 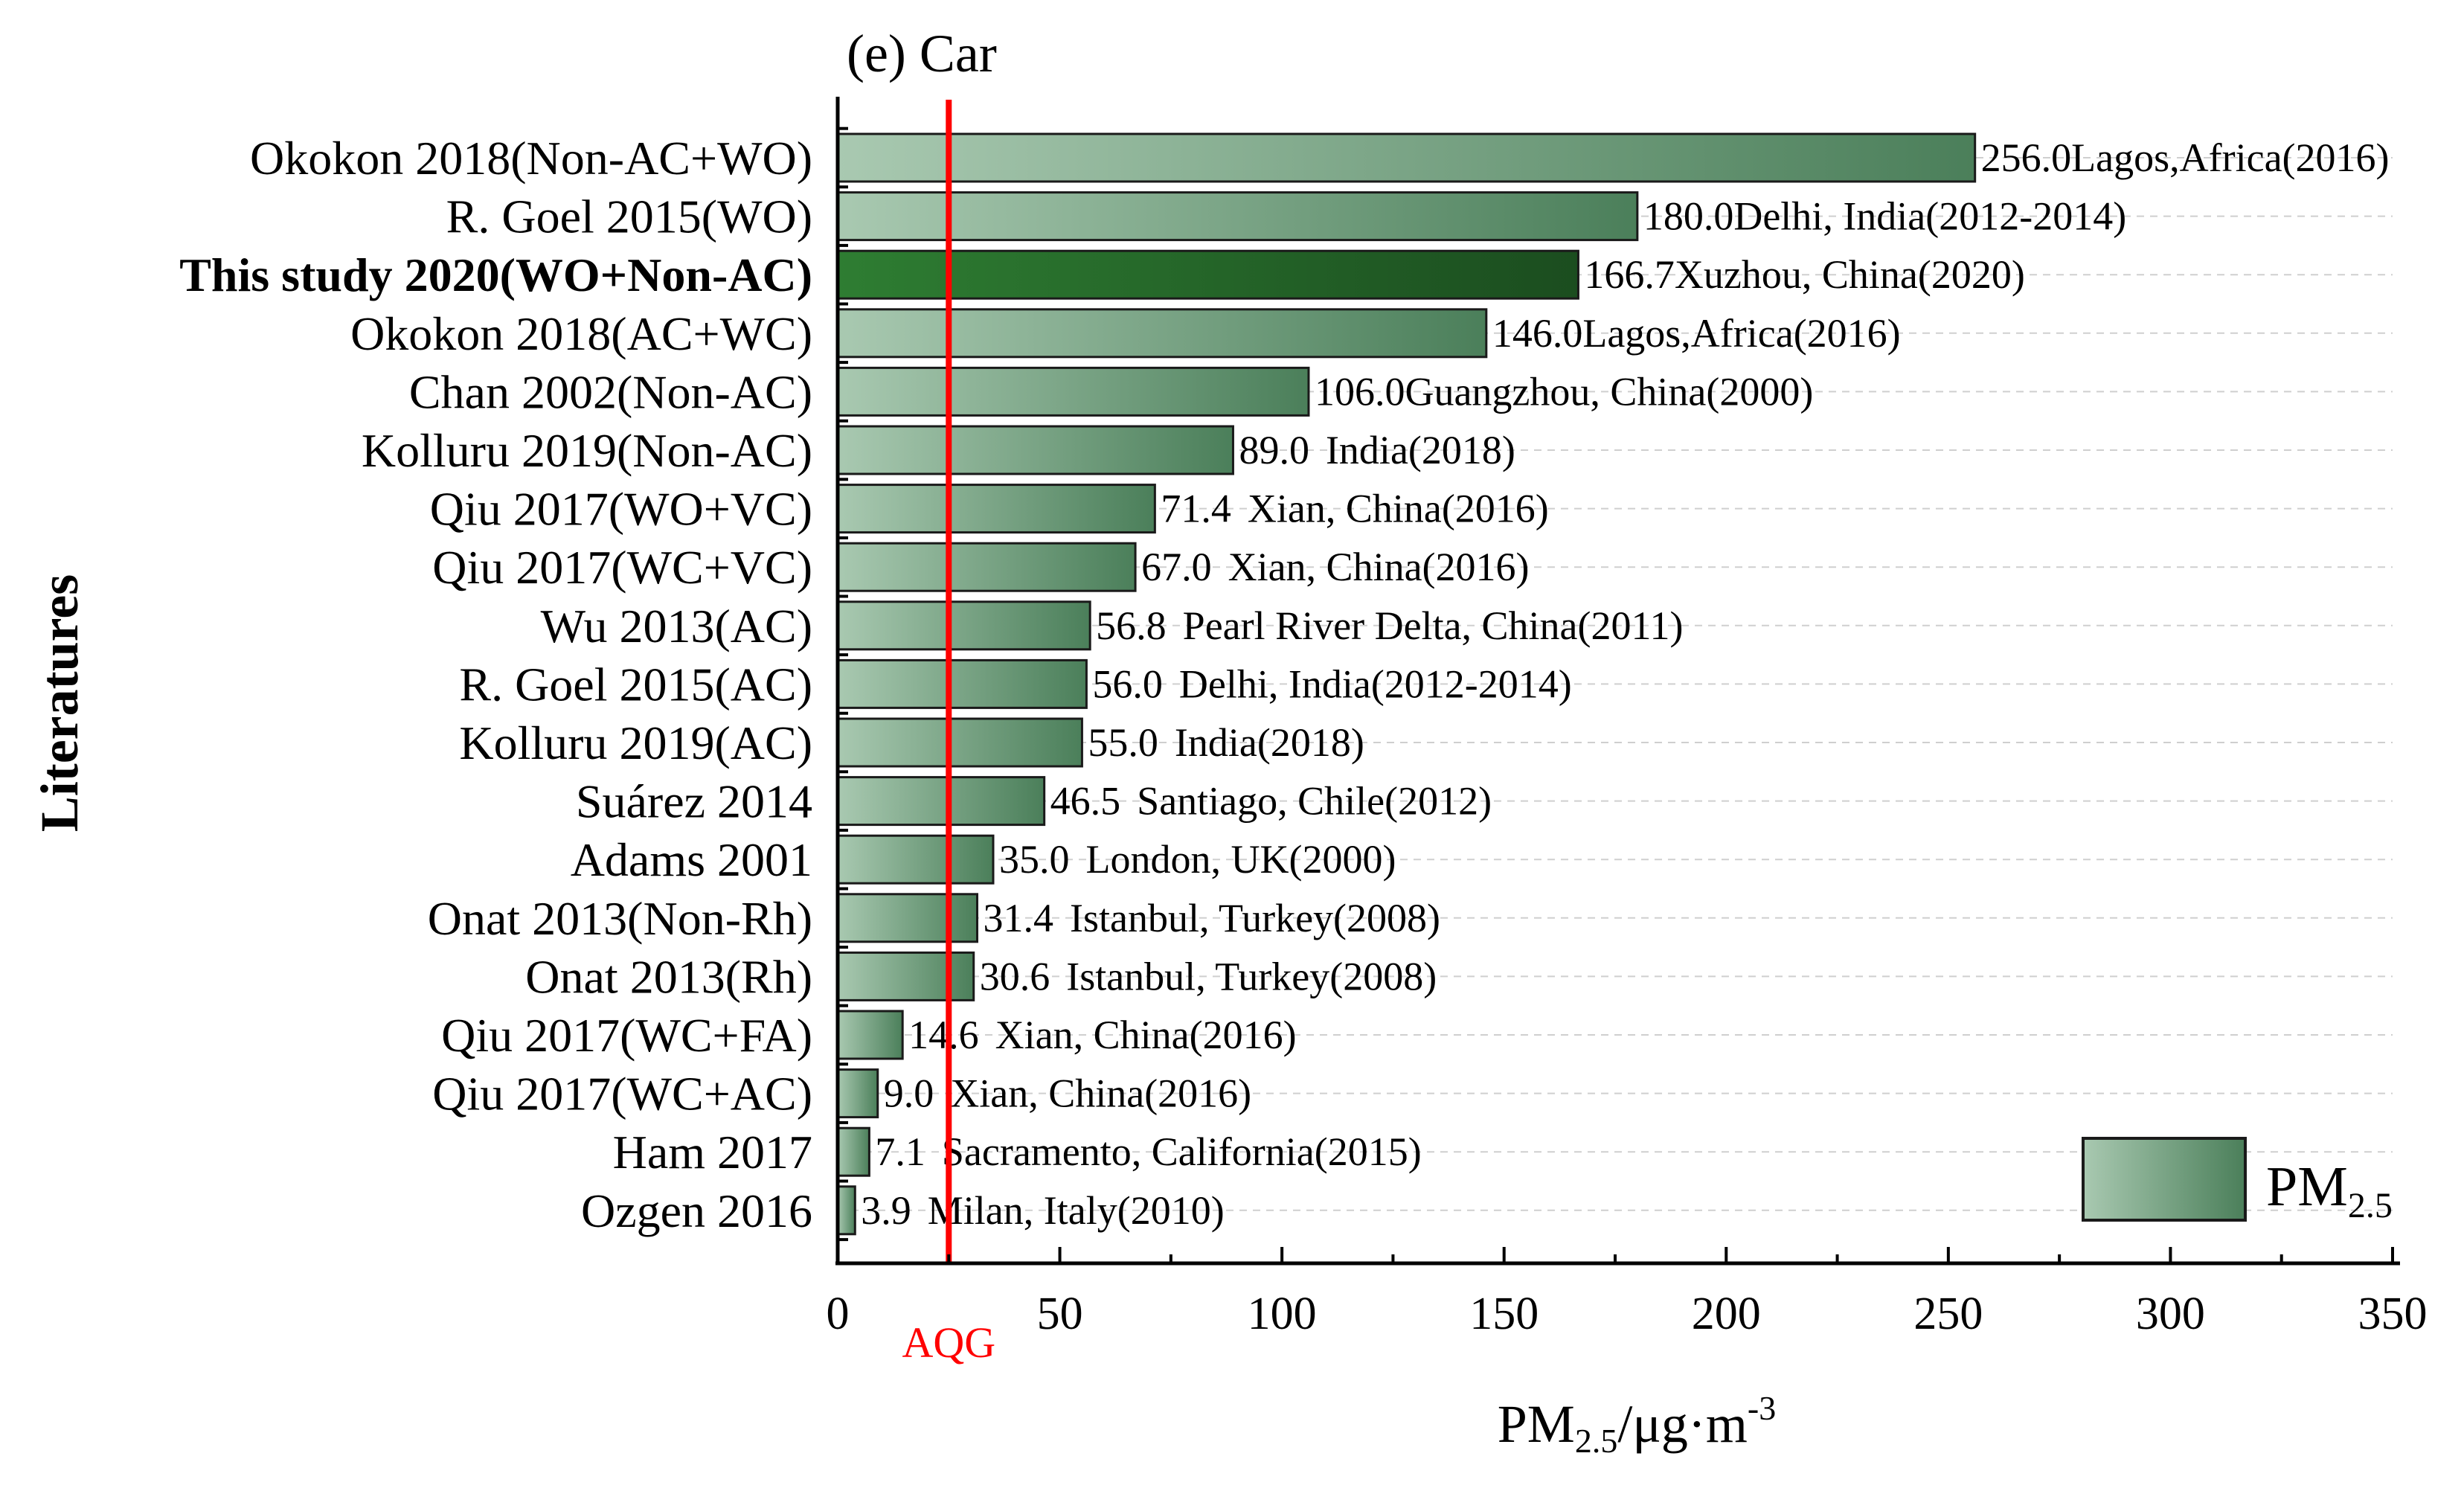 I want to click on data-label: 166.7Xuzhou, China(2020), so click(x=1804, y=274).